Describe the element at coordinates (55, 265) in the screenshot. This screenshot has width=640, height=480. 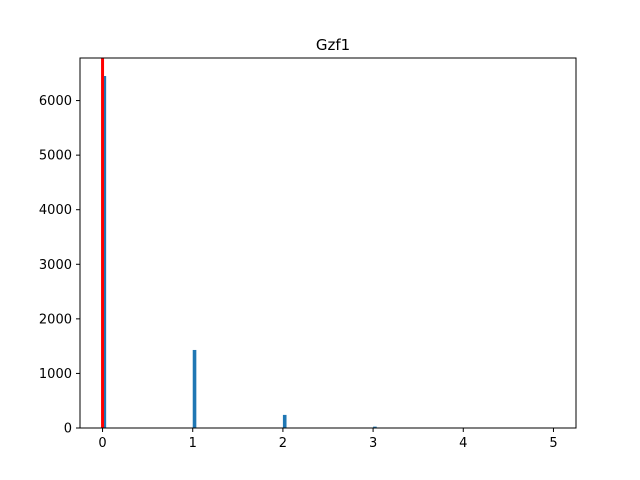
I see `y-tick-label-3: 3000` at that location.